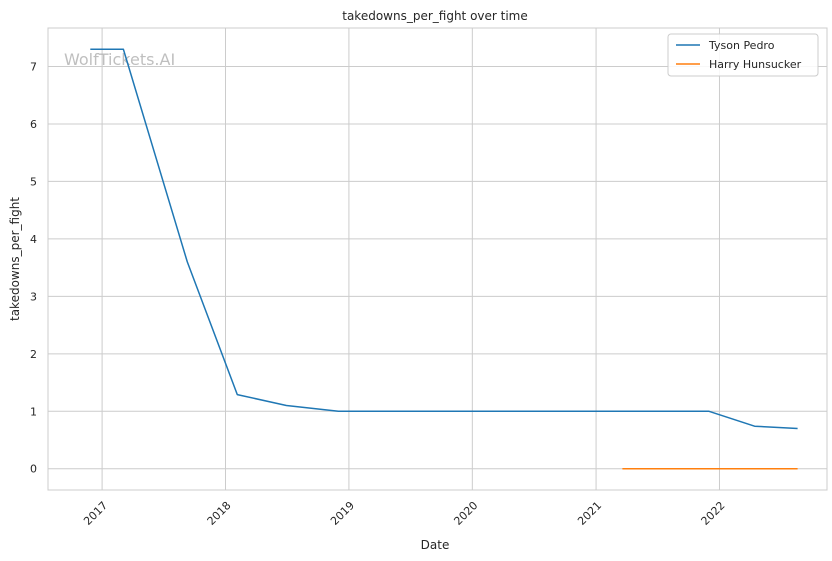 Image resolution: width=832 pixels, height=561 pixels. I want to click on legend-box, so click(743, 55).